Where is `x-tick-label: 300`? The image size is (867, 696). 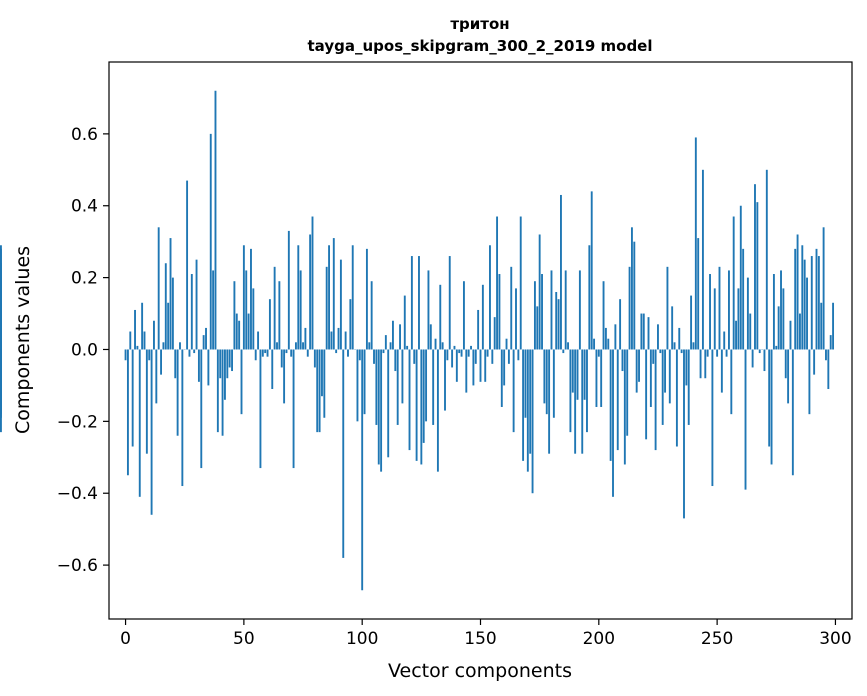 x-tick-label: 300 is located at coordinates (835, 639).